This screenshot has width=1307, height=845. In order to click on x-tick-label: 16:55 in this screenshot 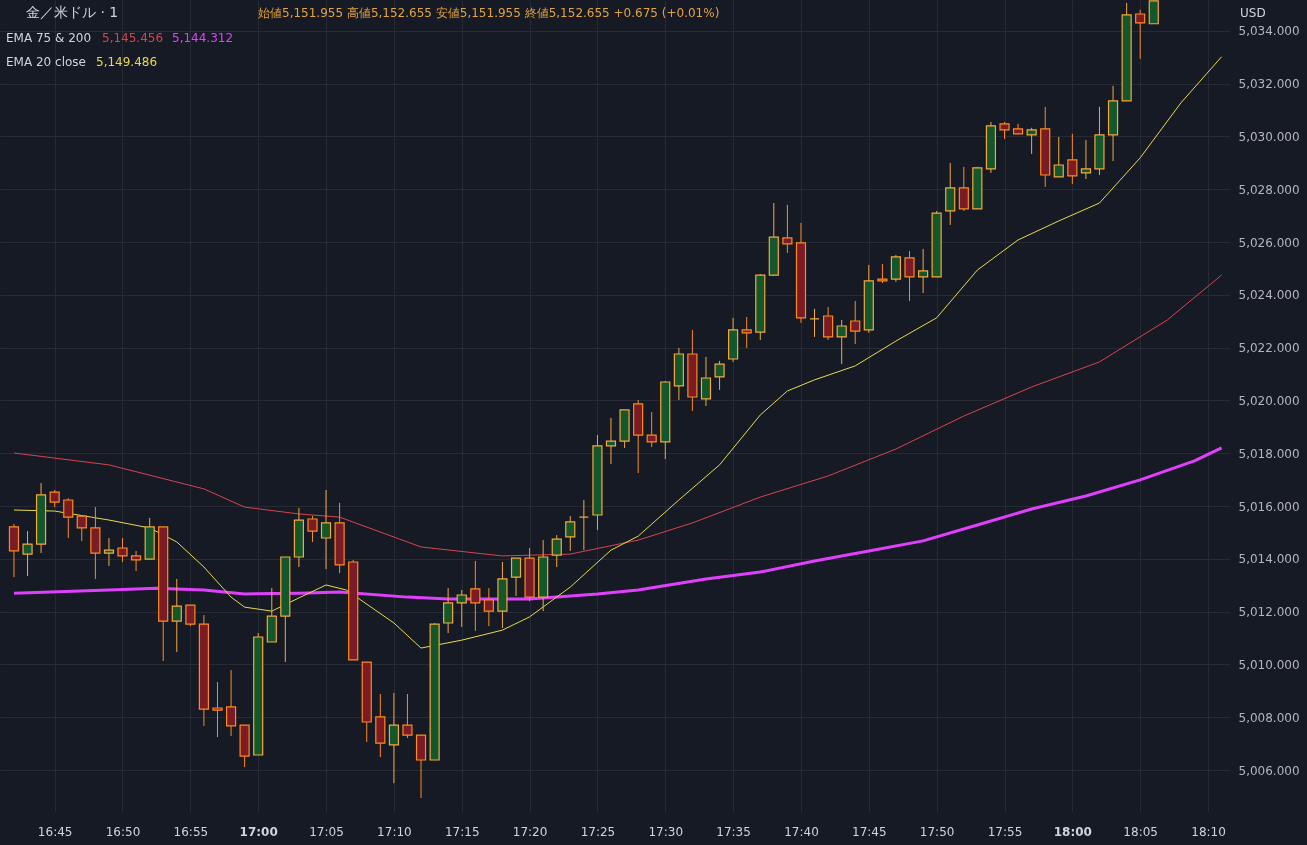, I will do `click(191, 831)`.